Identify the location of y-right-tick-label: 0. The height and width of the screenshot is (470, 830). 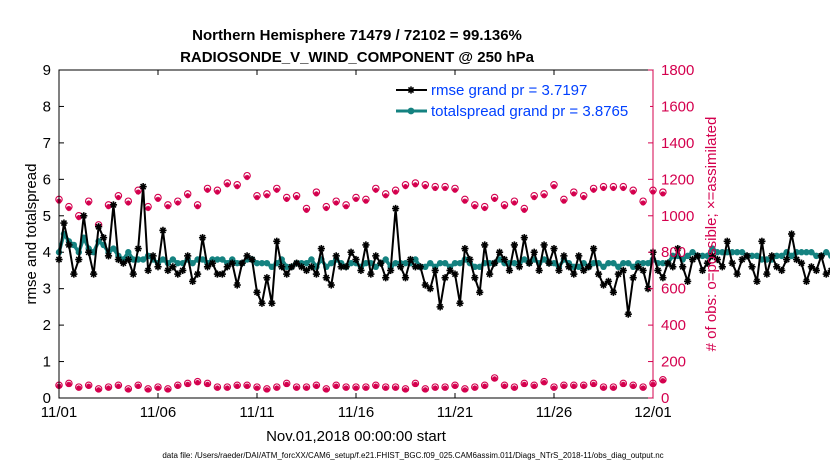
(665, 398).